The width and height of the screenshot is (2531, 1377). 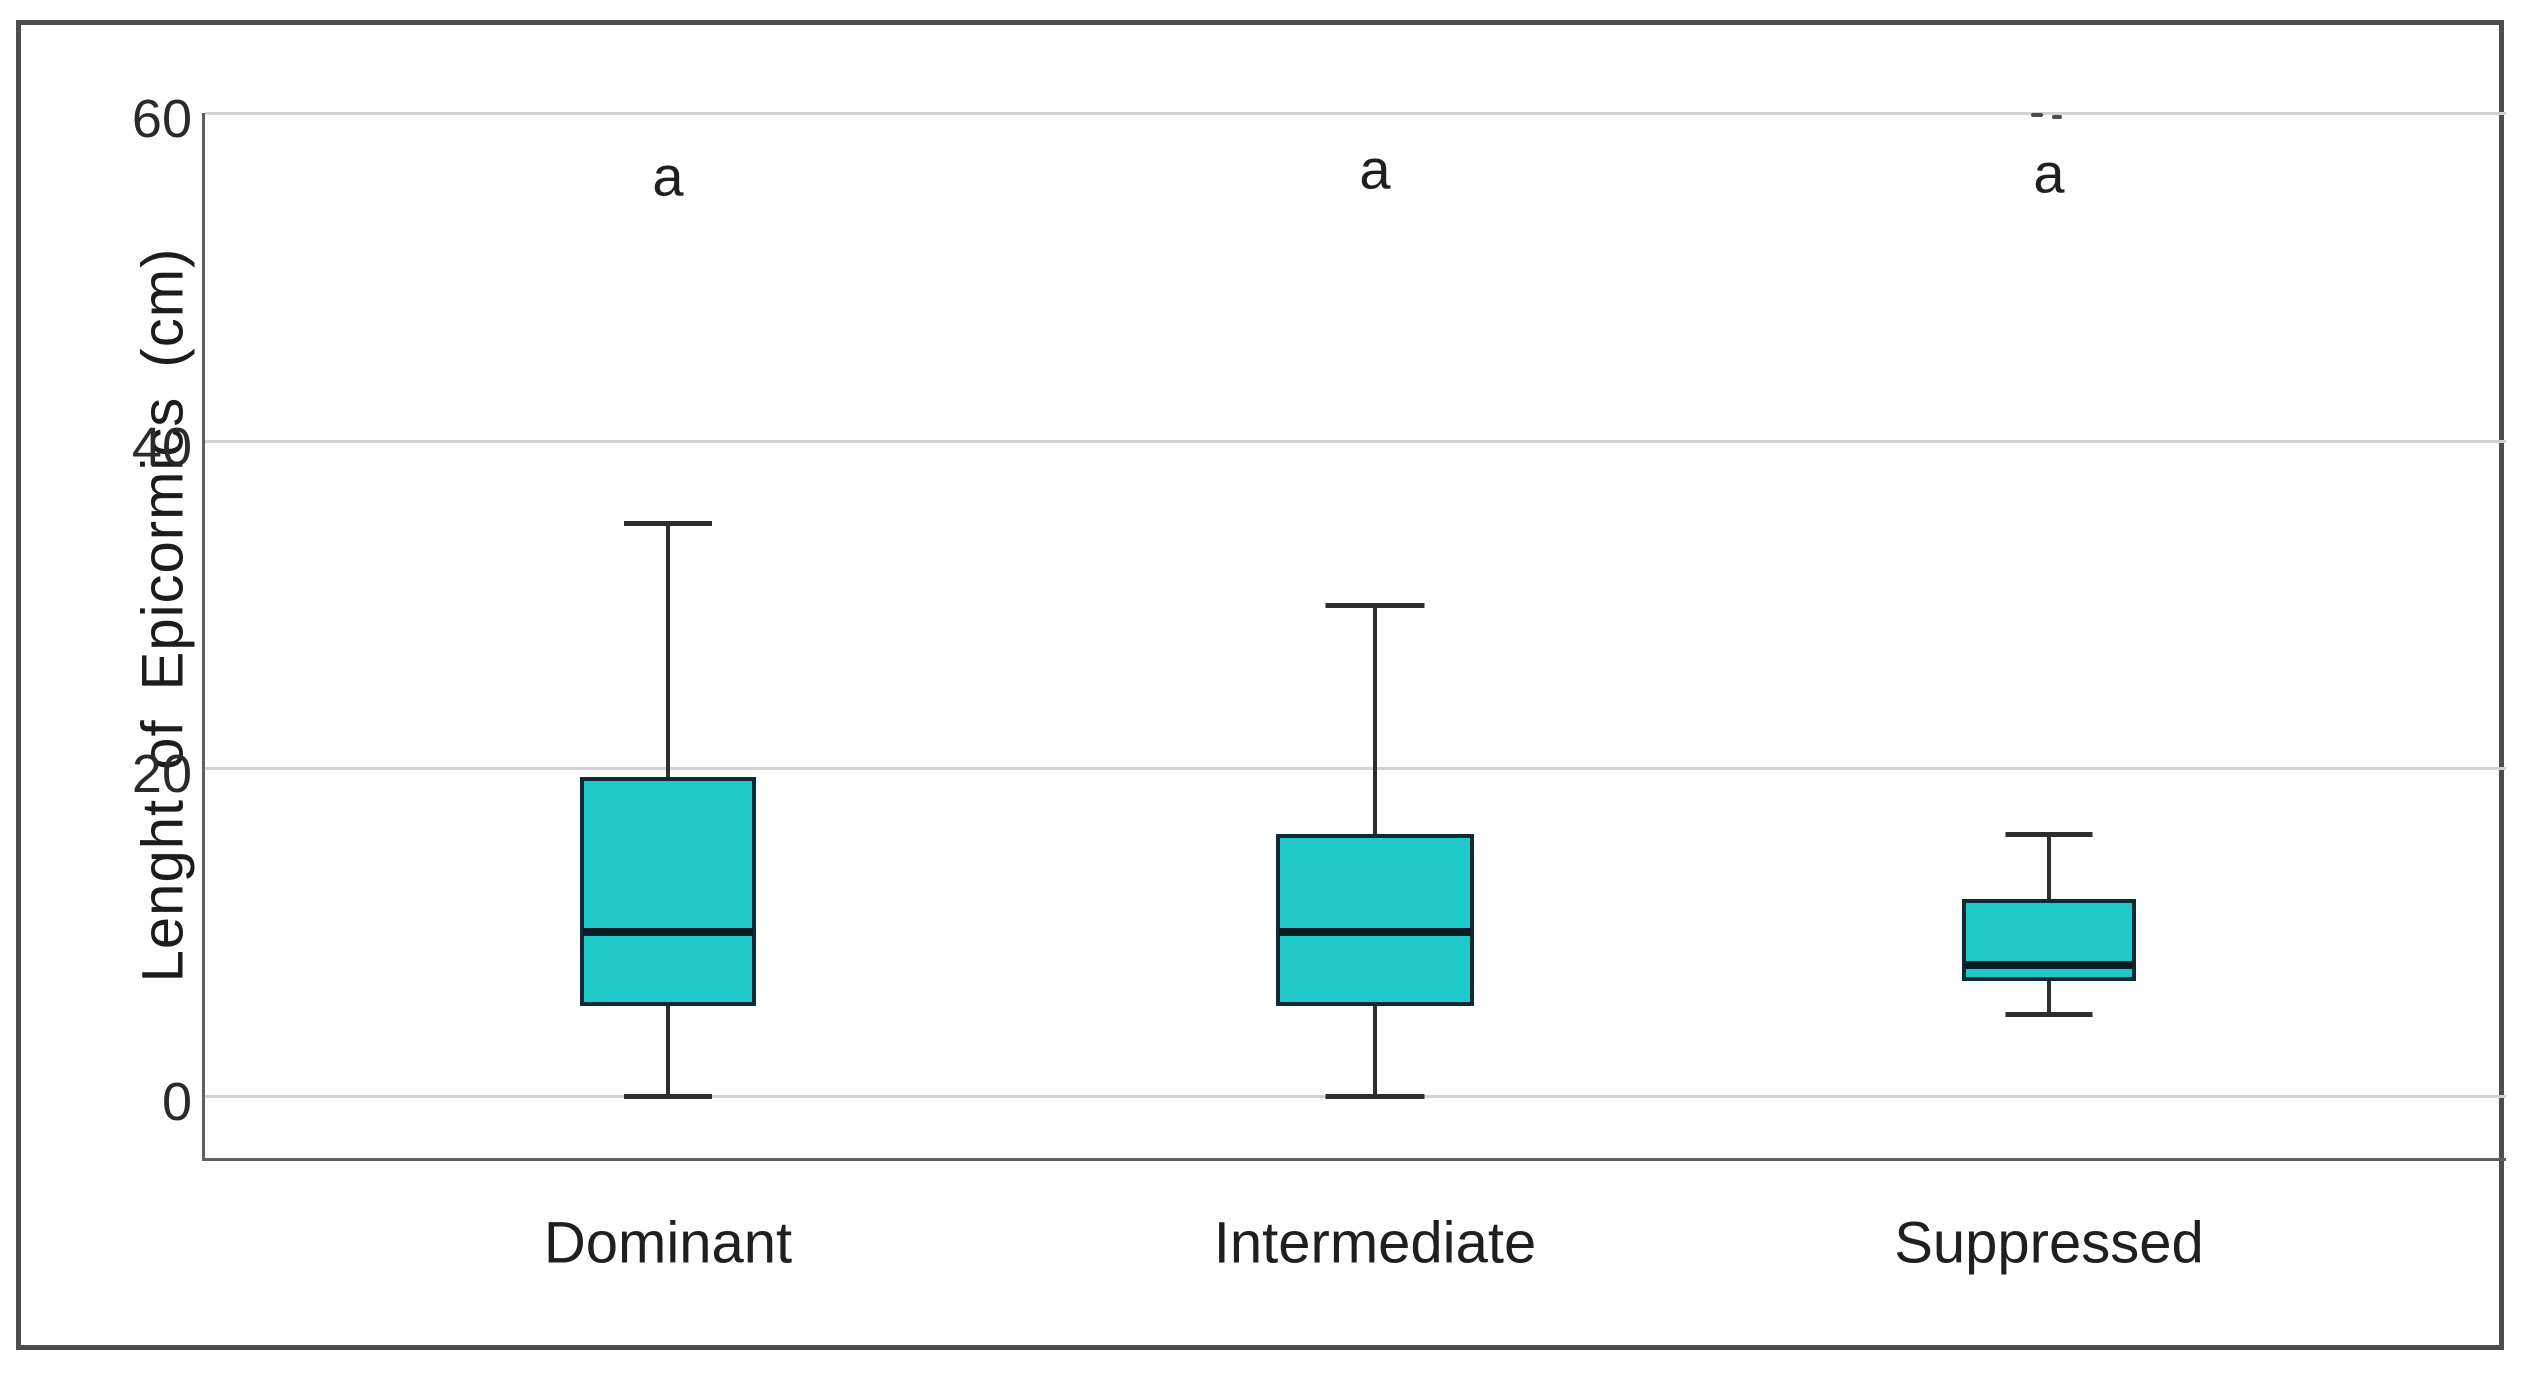 What do you see at coordinates (1375, 605) in the screenshot?
I see `upper-whisker-cap-intermediate` at bounding box center [1375, 605].